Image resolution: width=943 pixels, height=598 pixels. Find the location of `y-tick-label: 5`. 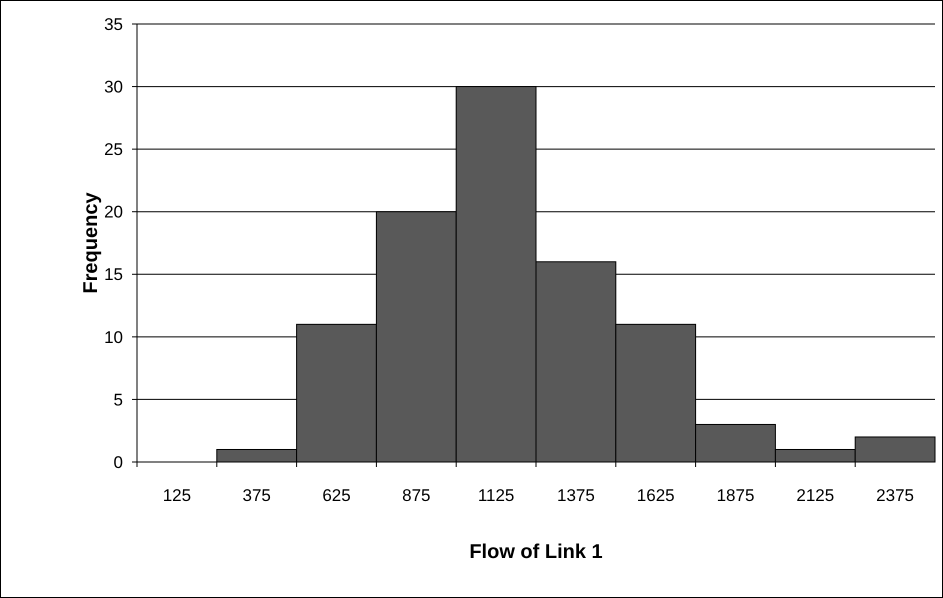

y-tick-label: 5 is located at coordinates (118, 400).